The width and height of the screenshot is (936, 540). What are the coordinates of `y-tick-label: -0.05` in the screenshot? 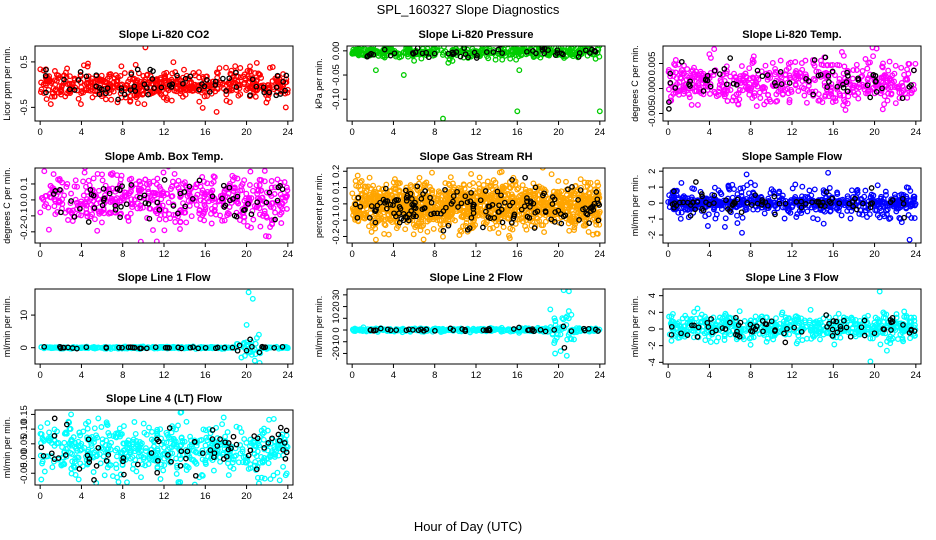 It's located at (336, 75).